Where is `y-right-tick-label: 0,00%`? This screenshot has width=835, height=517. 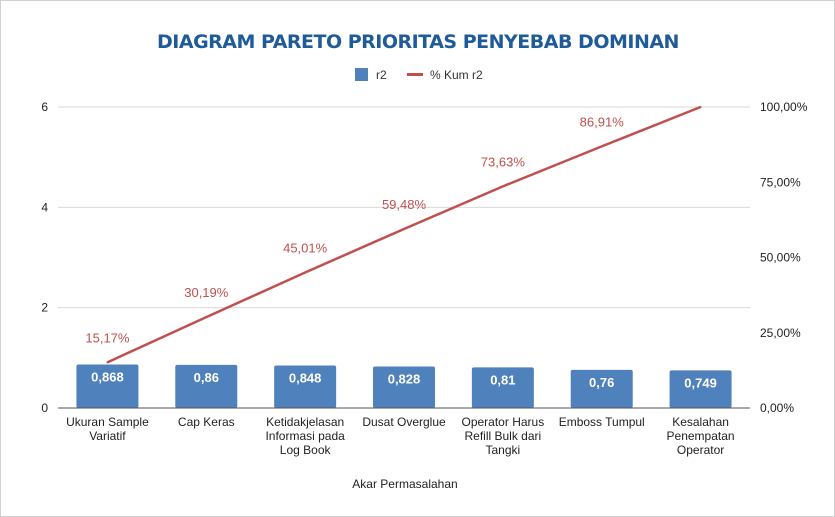 y-right-tick-label: 0,00% is located at coordinates (777, 408).